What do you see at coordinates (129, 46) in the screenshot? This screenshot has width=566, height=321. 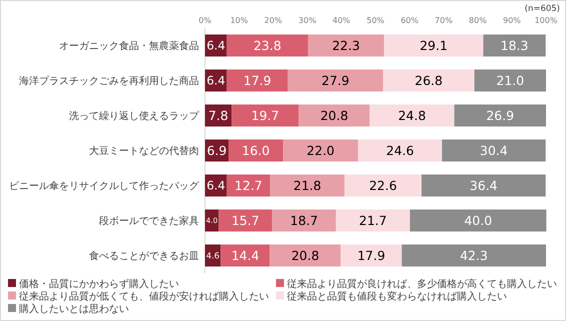 I see `y-tick-label: オーガニック食品・無農薬食品` at bounding box center [129, 46].